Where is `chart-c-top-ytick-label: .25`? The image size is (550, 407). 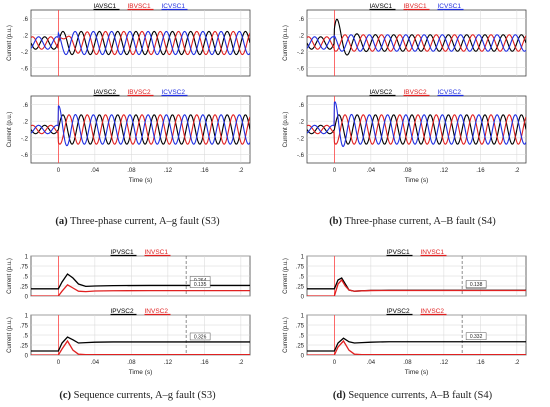
chart-c-top-ytick-label: .25 is located at coordinates (24, 288).